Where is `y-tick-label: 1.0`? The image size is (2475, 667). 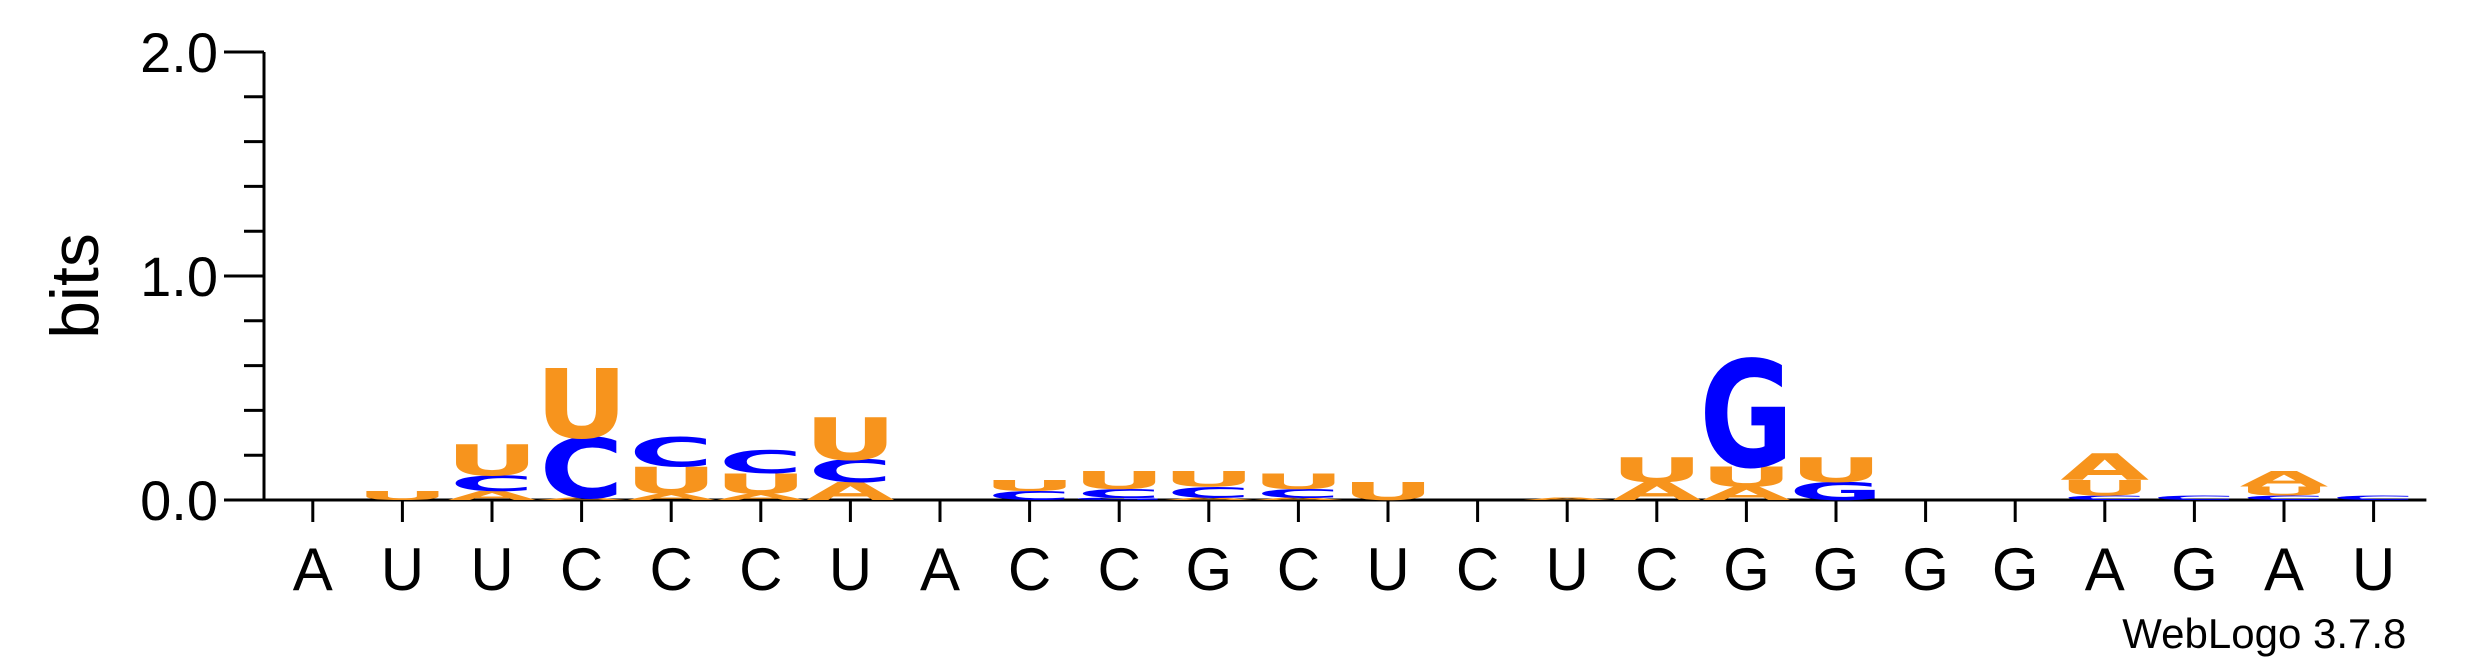
y-tick-label: 1.0 is located at coordinates (179, 276).